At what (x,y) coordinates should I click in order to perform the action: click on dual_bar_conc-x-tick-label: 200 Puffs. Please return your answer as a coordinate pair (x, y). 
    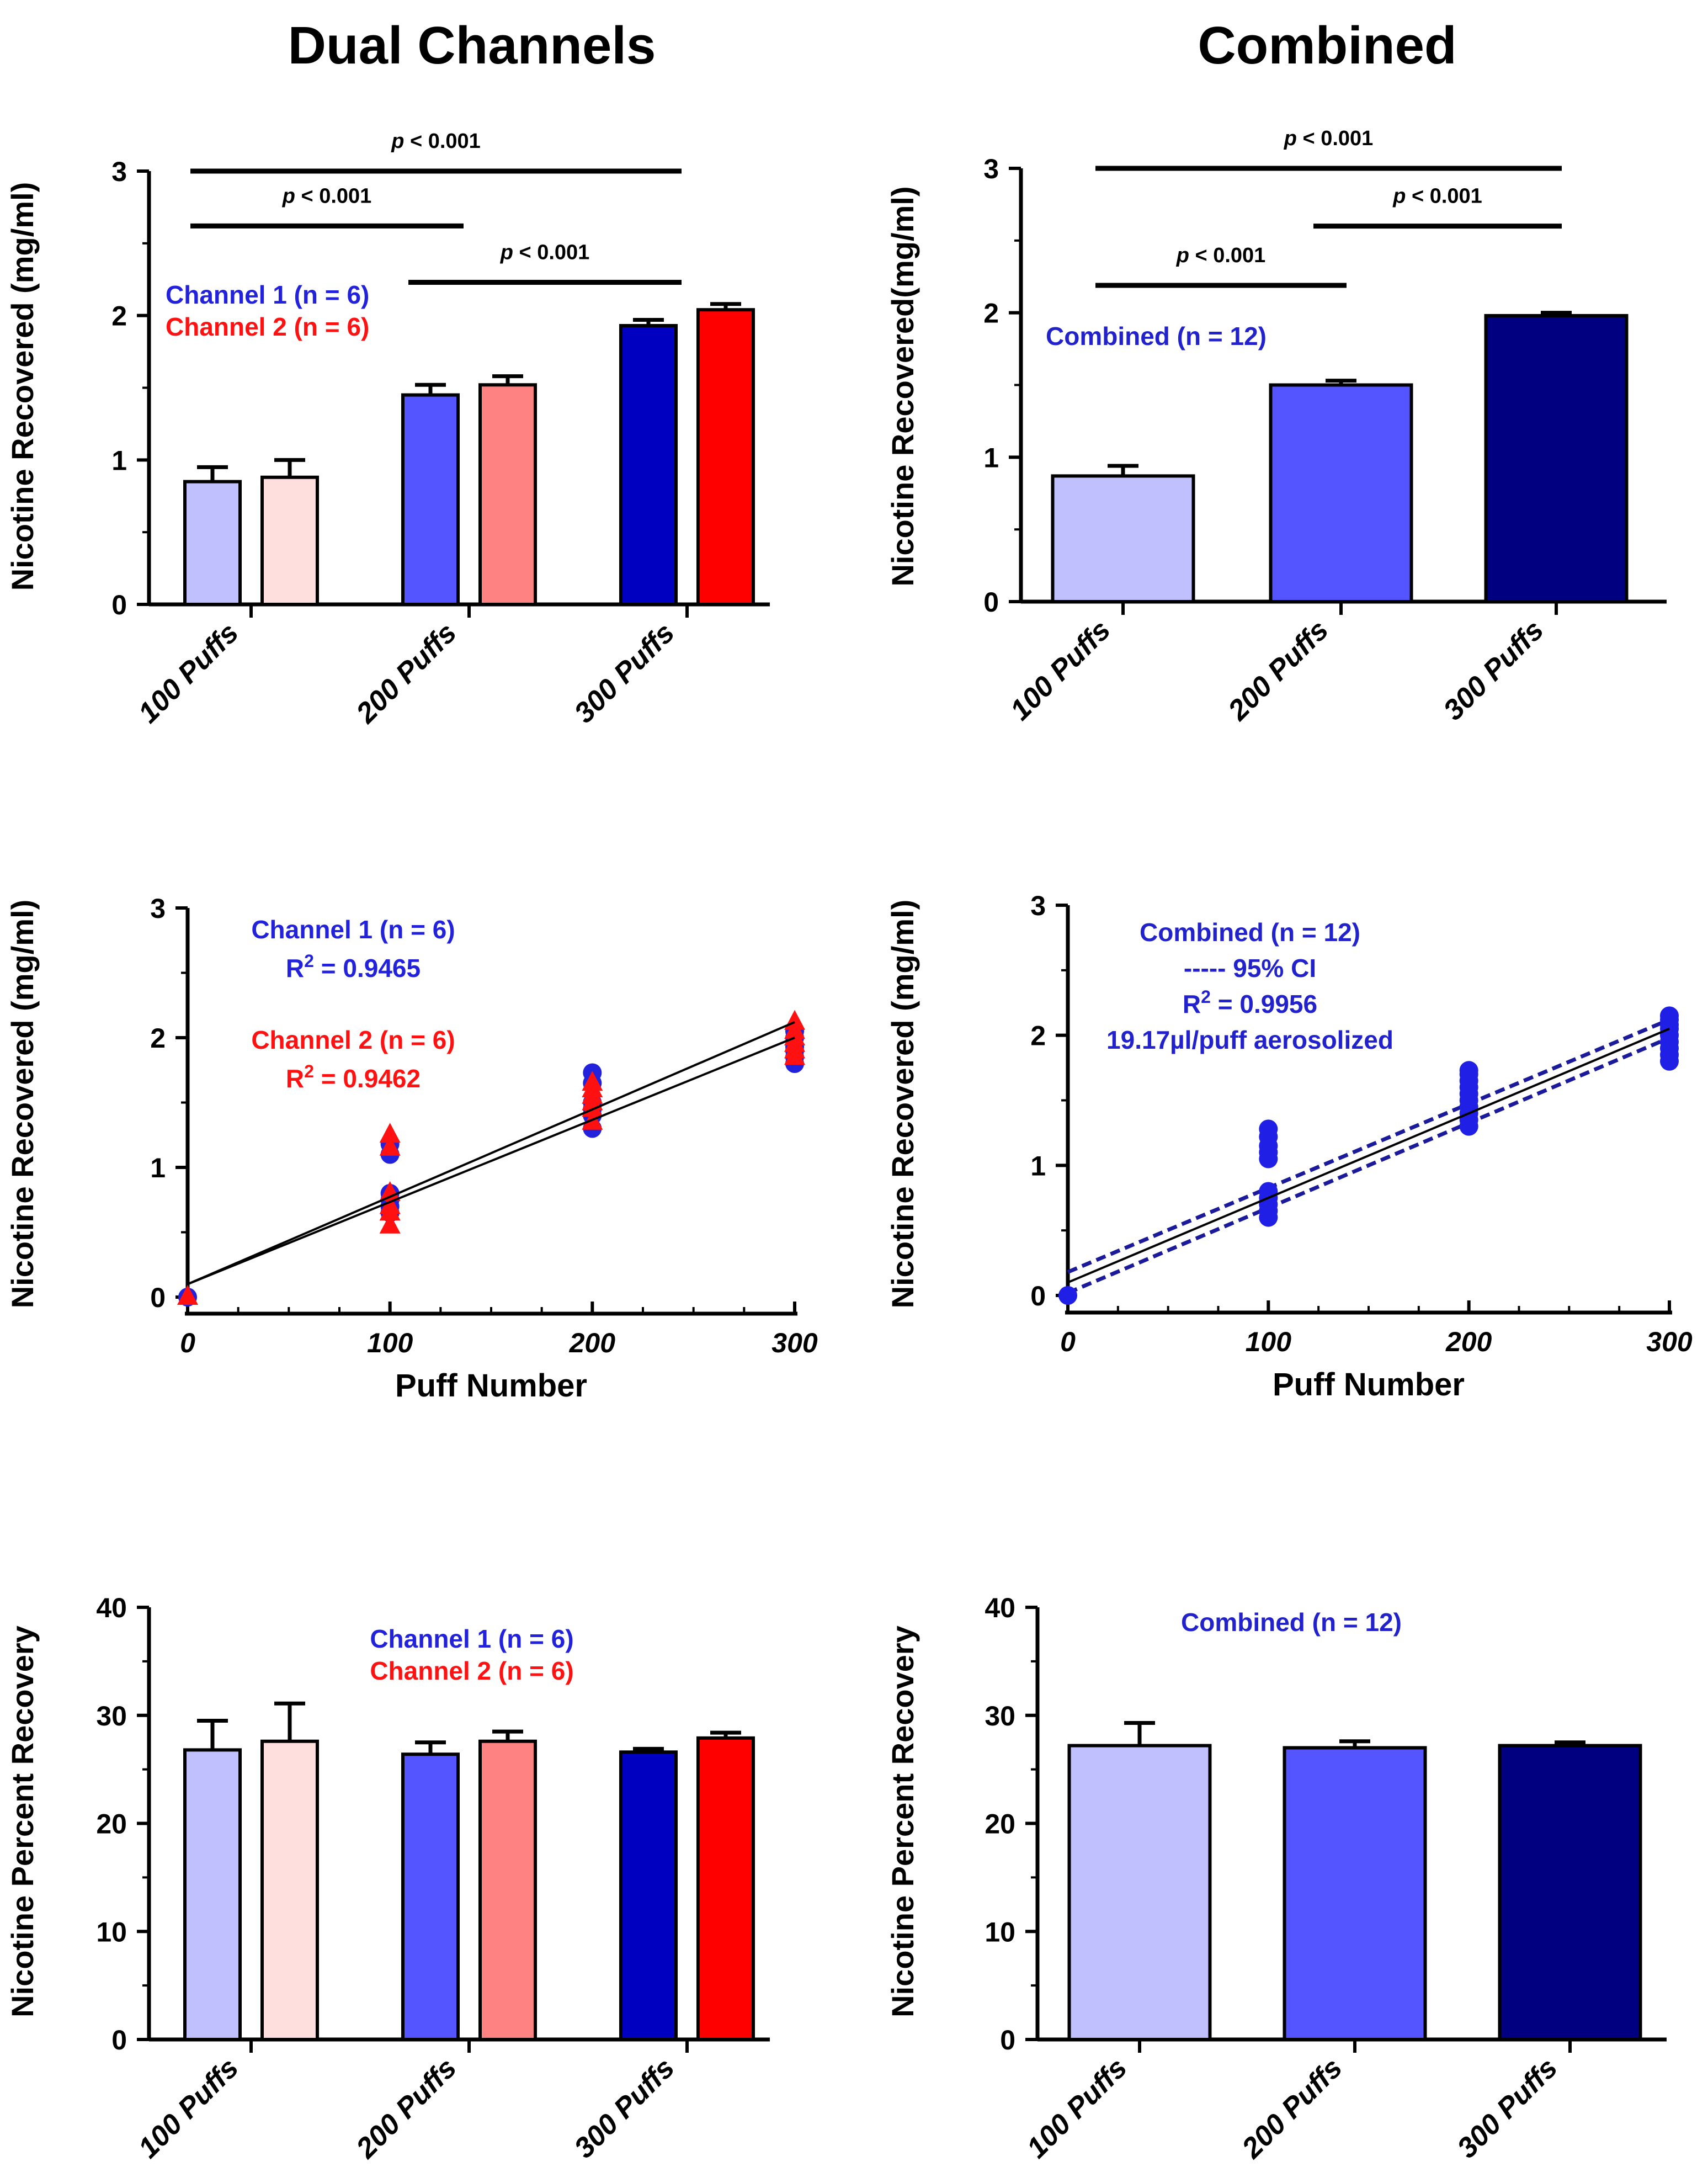
    Looking at the image, I should click on (406, 673).